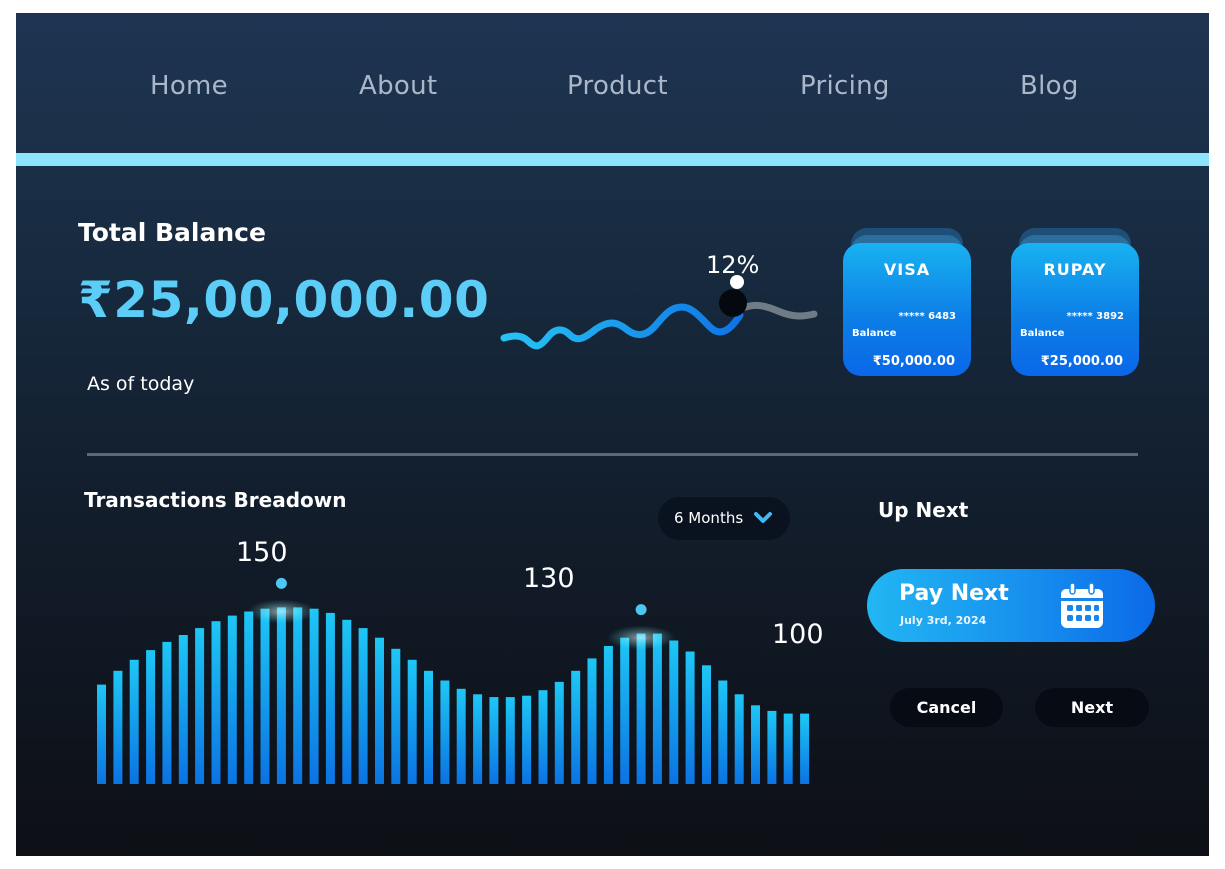 This screenshot has width=1225, height=869. Describe the element at coordinates (913, 361) in the screenshot. I see `card-balance-amount: ₹50,000.00` at that location.